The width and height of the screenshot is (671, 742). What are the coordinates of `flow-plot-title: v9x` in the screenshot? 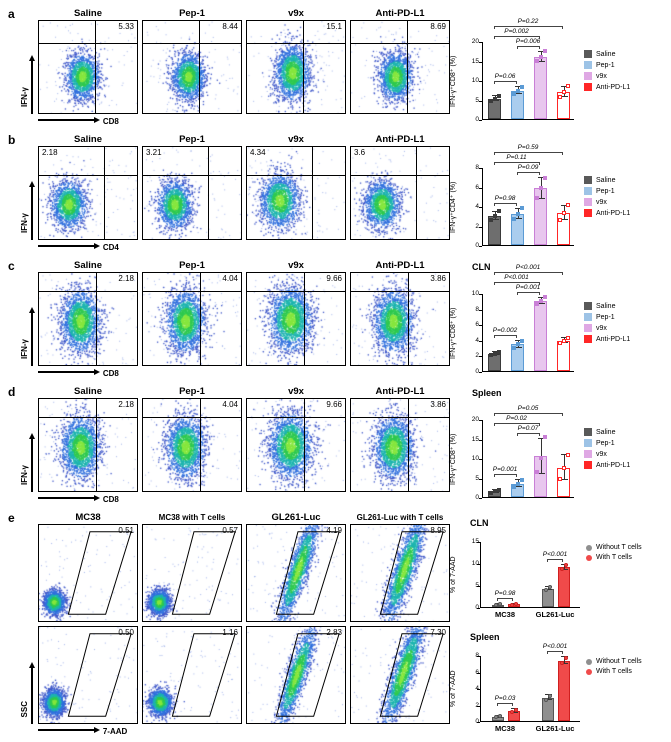 It's located at (296, 13).